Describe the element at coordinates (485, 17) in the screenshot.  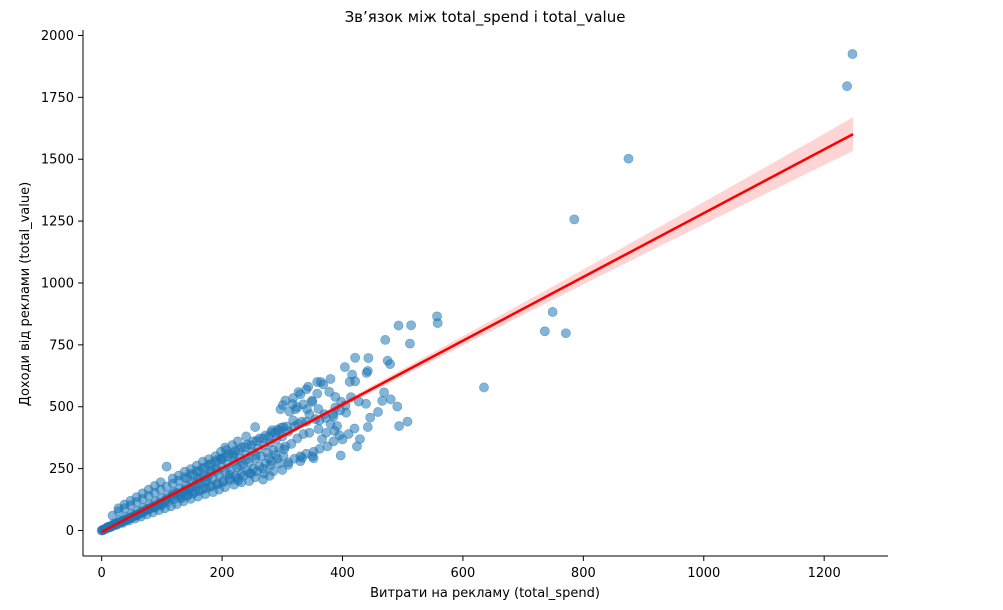
I see `chart-title: Зв’язок між total_spend і total_value` at that location.